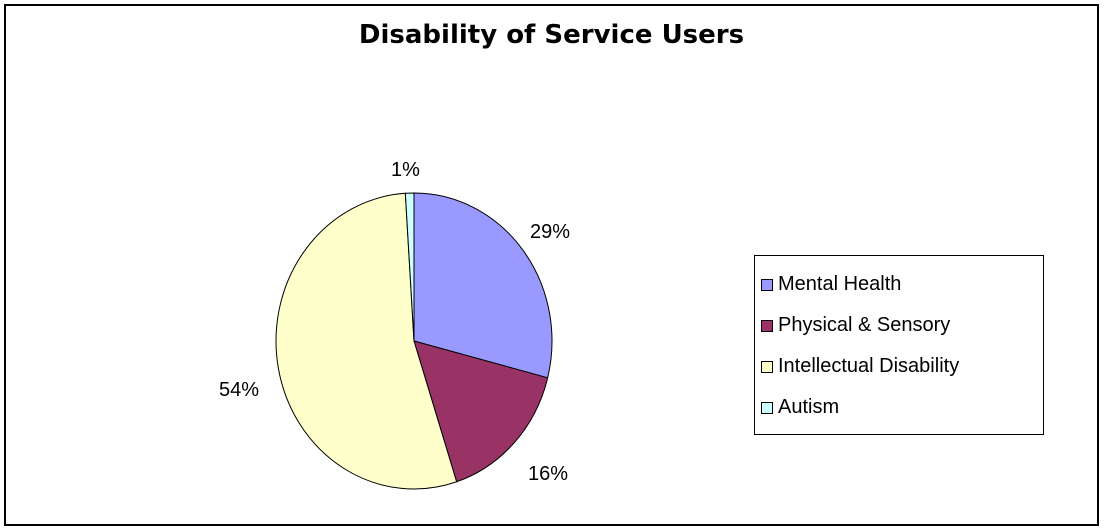 The height and width of the screenshot is (532, 1105). I want to click on legend-swatch-intellectual-disability, so click(767, 366).